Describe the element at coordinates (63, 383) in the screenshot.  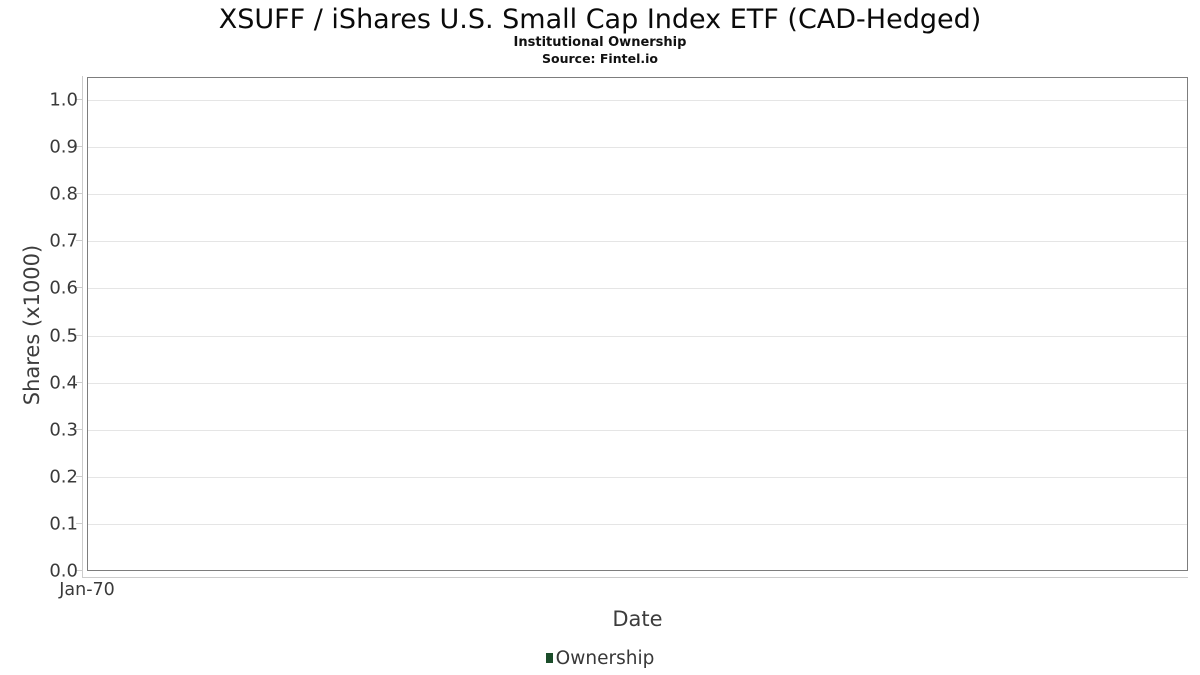
I see `y-tick-label: 0.4` at that location.